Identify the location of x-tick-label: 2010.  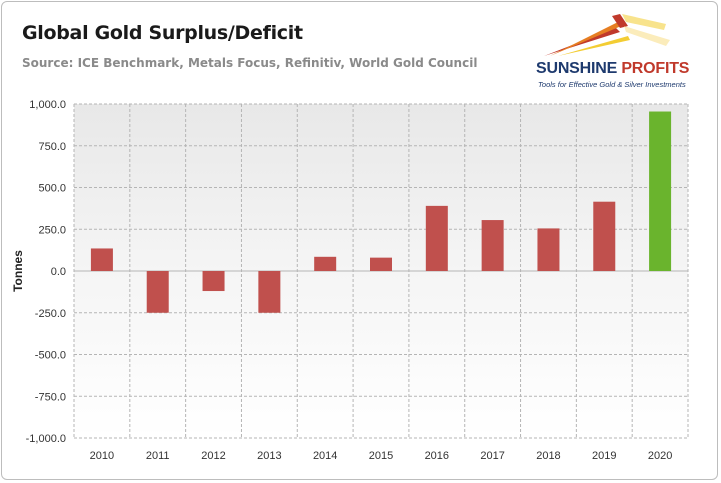
(102, 456).